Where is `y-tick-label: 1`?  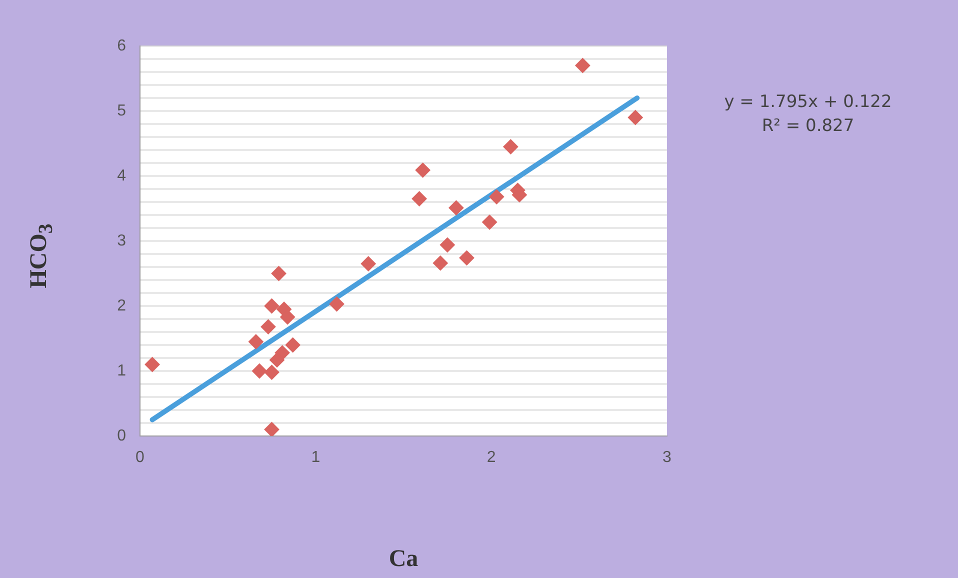
y-tick-label: 1 is located at coordinates (121, 371).